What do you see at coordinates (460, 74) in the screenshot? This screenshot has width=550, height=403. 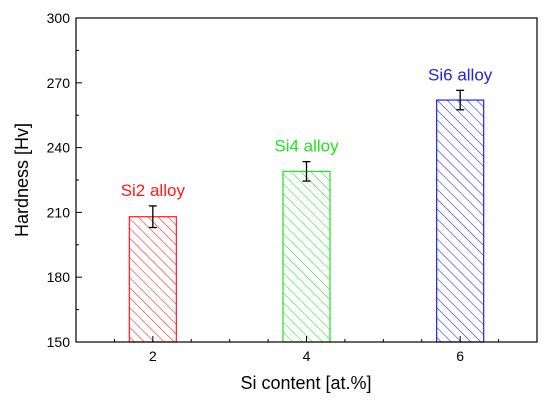 I see `bar-label-si6: Si6 alloy` at bounding box center [460, 74].